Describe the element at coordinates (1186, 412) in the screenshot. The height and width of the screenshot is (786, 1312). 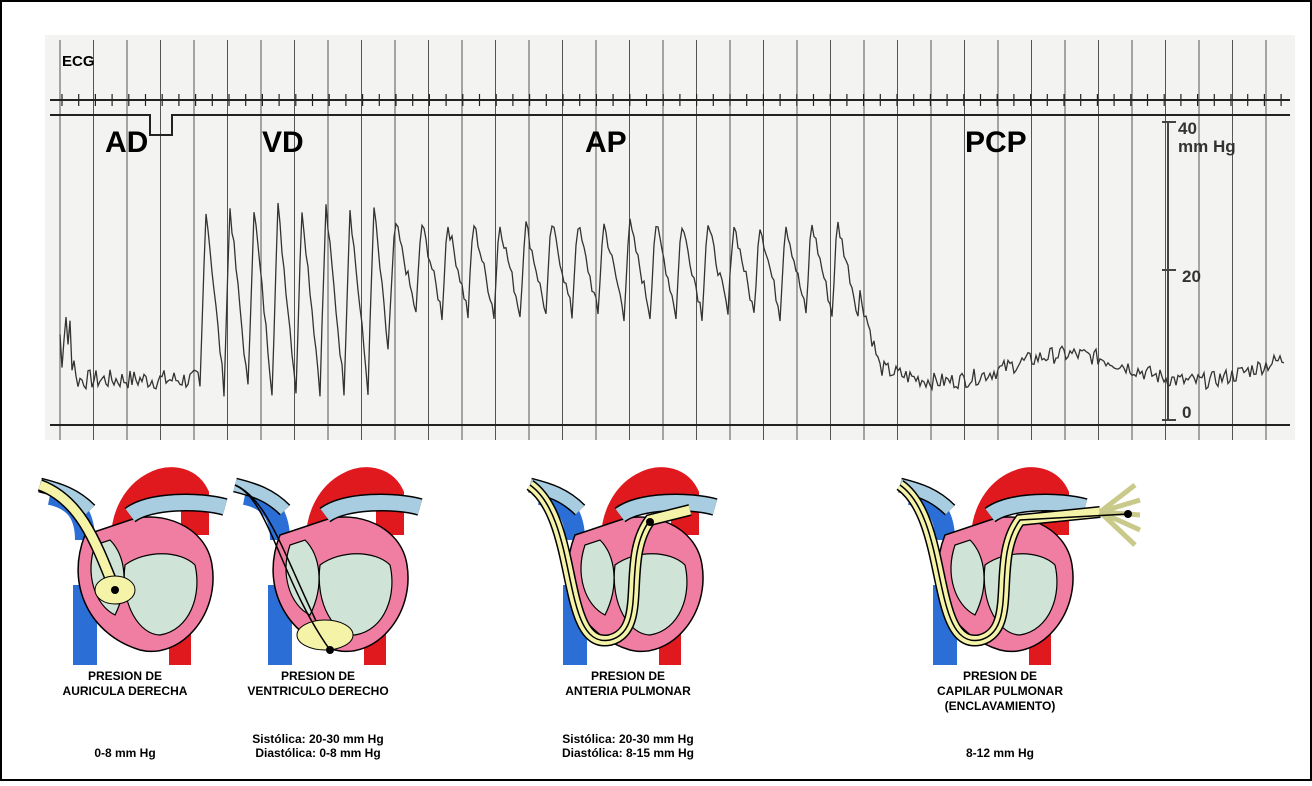
I see `scale-label: 0` at that location.